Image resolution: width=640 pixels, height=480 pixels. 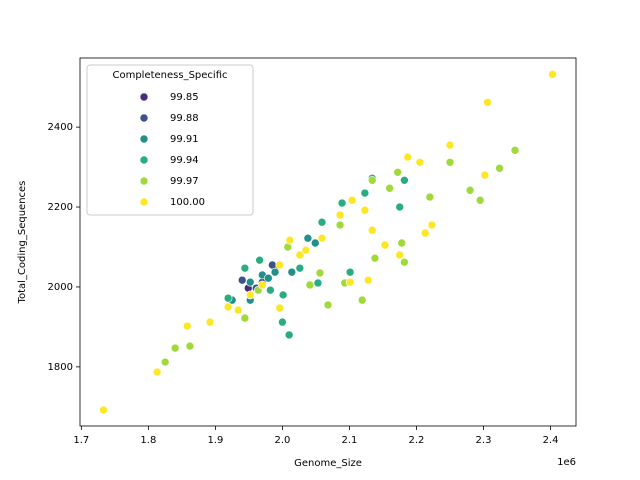 What do you see at coordinates (282, 440) in the screenshot?
I see `x-tick-label: 2.0` at bounding box center [282, 440].